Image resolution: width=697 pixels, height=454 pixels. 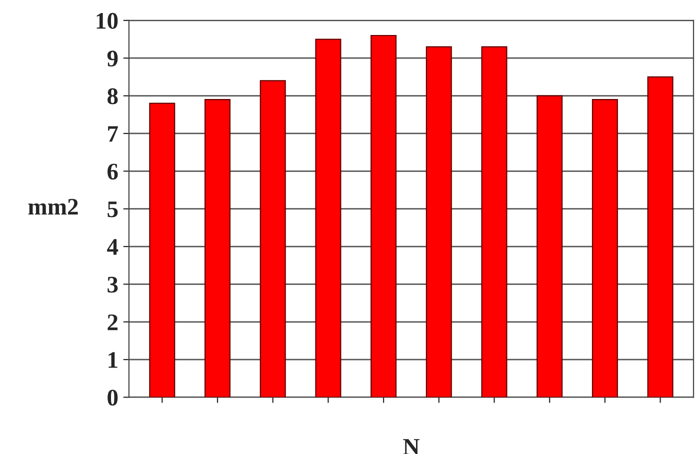 What do you see at coordinates (107, 20) in the screenshot?
I see `y-tick-label: 10` at bounding box center [107, 20].